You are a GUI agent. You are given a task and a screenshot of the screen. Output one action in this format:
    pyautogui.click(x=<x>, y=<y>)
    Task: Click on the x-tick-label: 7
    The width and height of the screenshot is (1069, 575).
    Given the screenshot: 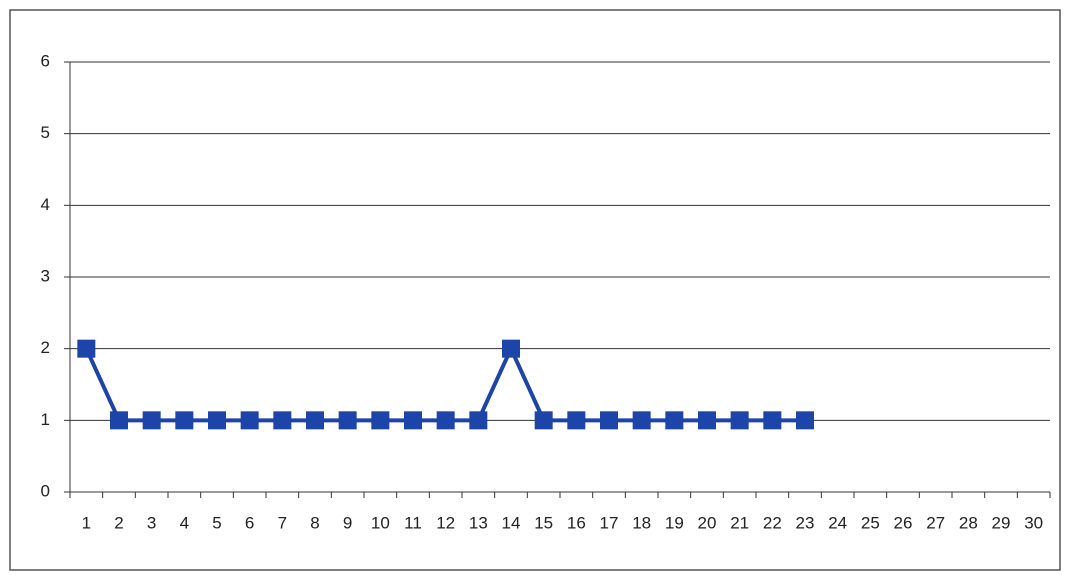 What is the action you would take?
    pyautogui.click(x=282, y=522)
    